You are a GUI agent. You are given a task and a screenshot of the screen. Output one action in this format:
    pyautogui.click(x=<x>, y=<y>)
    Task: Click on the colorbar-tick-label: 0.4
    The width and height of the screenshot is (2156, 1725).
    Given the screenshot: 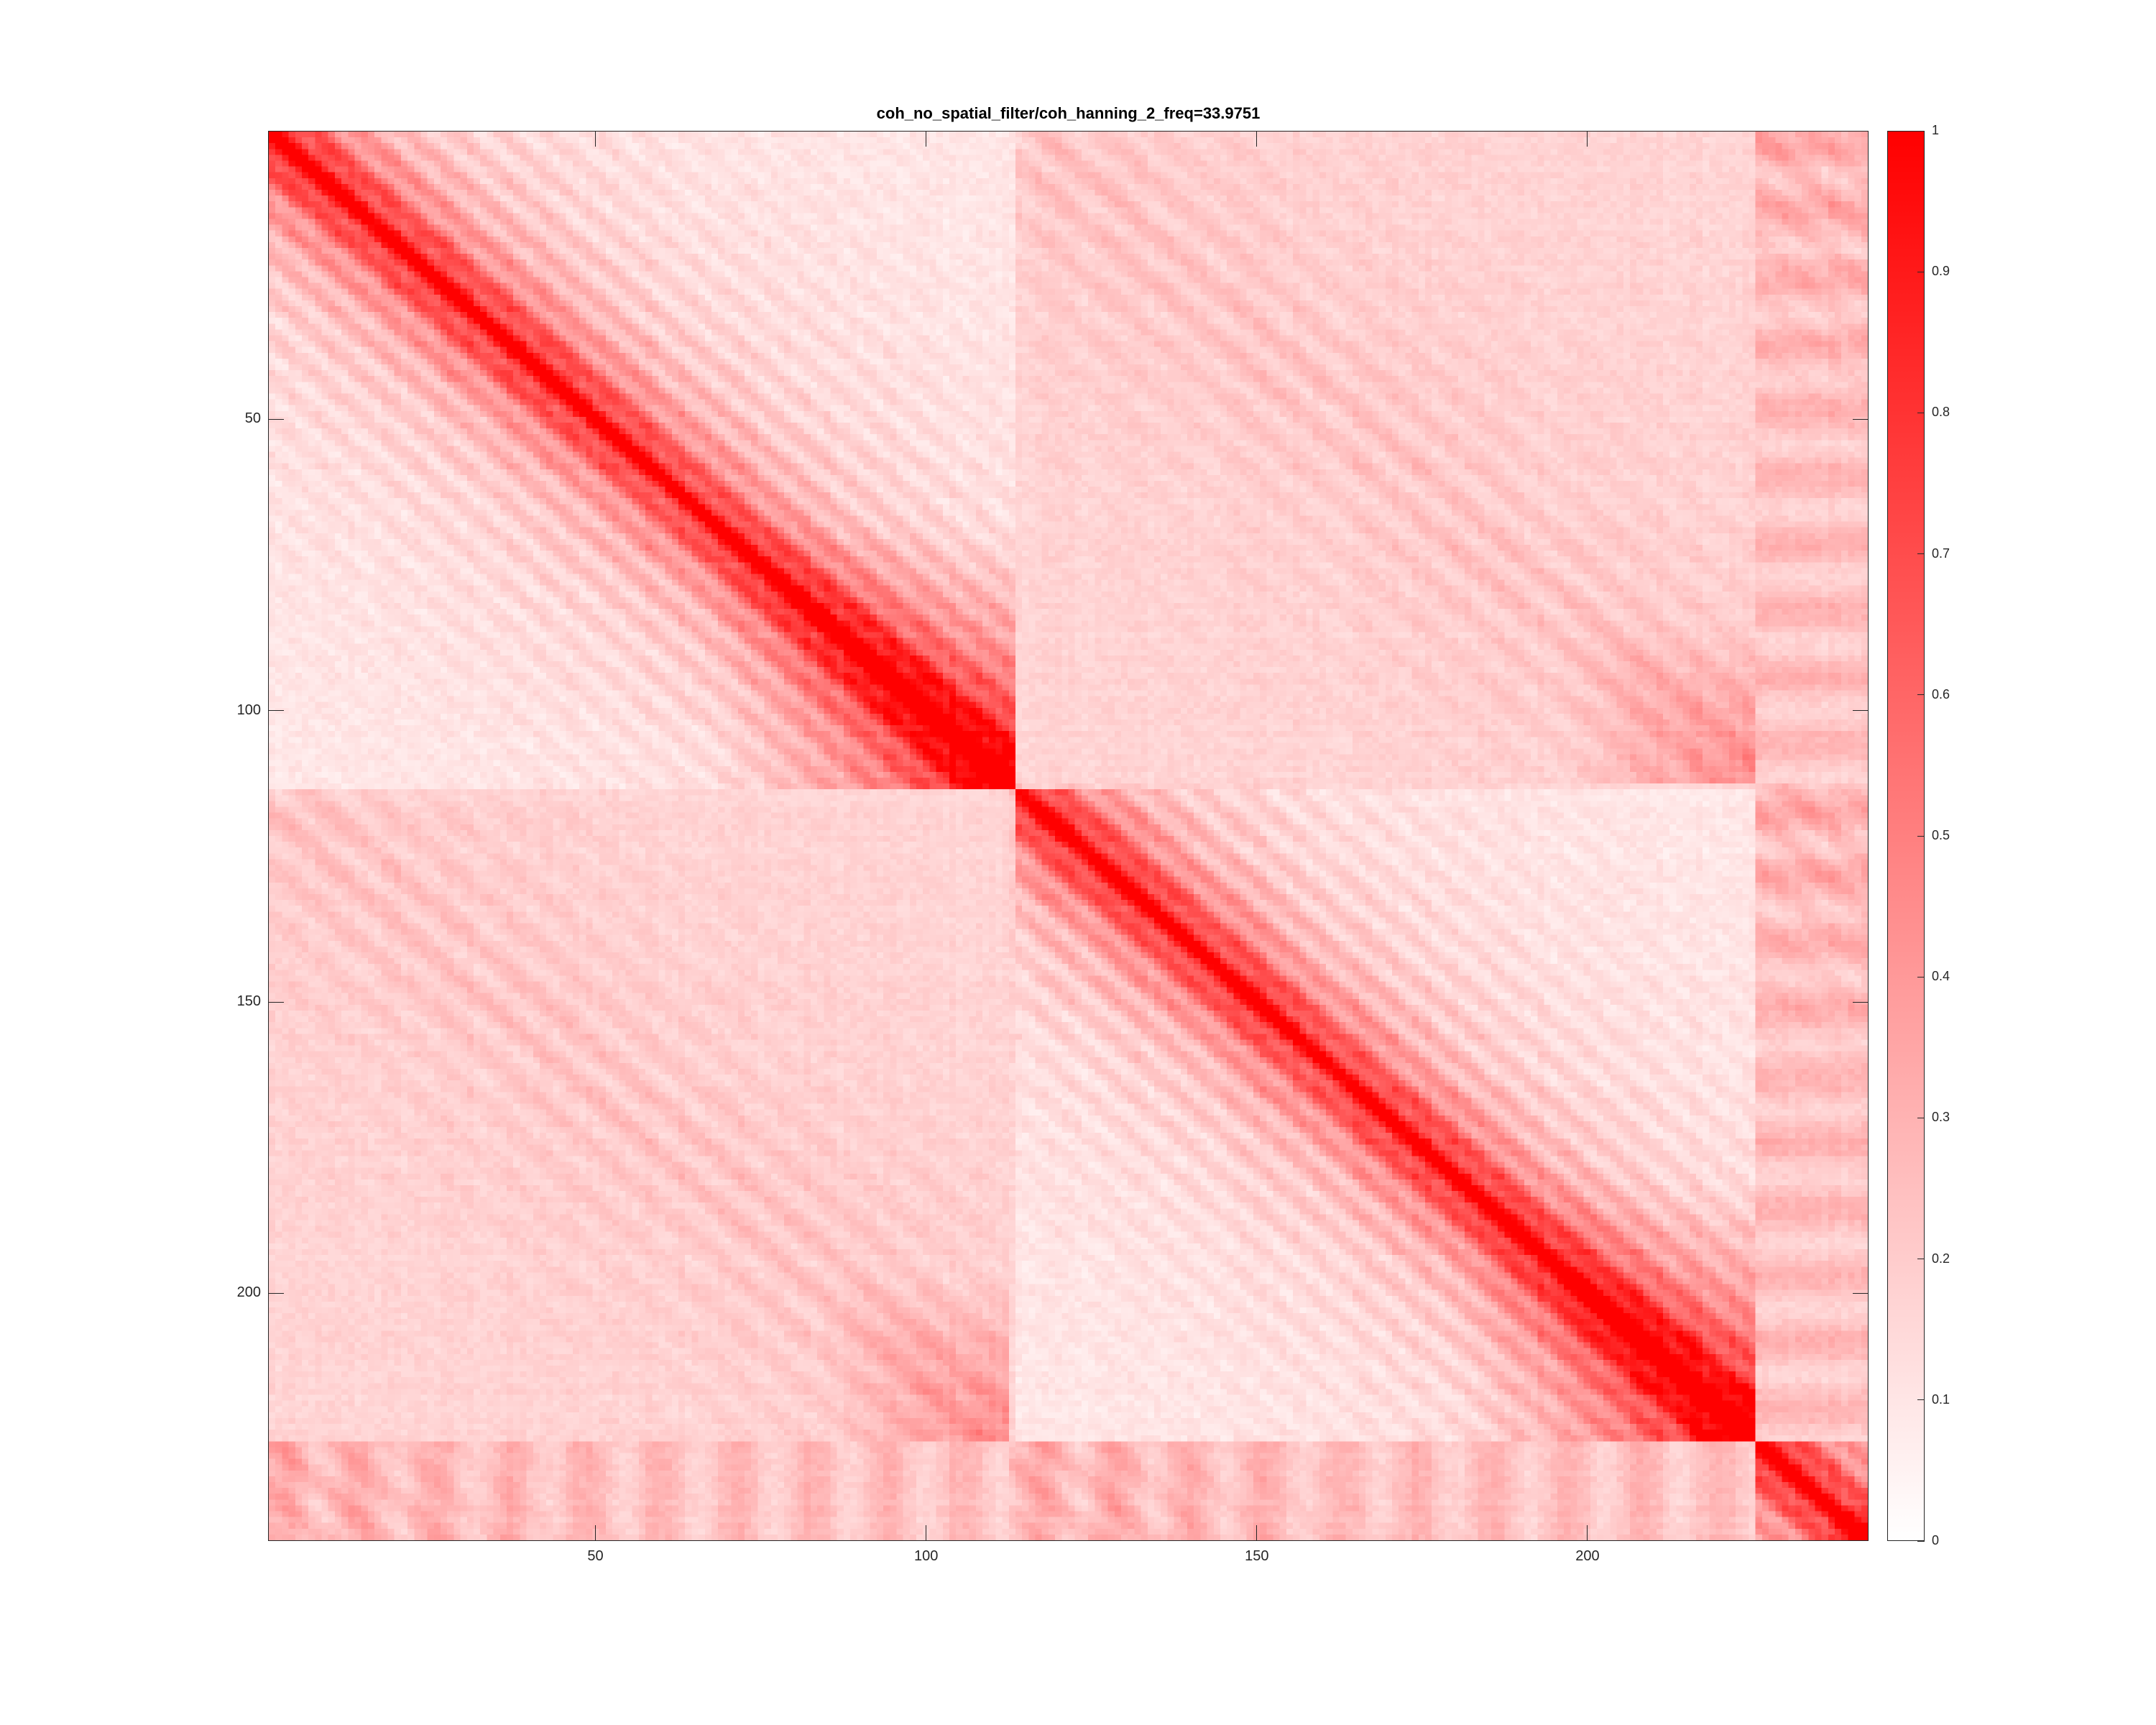 What is the action you would take?
    pyautogui.click(x=1941, y=976)
    